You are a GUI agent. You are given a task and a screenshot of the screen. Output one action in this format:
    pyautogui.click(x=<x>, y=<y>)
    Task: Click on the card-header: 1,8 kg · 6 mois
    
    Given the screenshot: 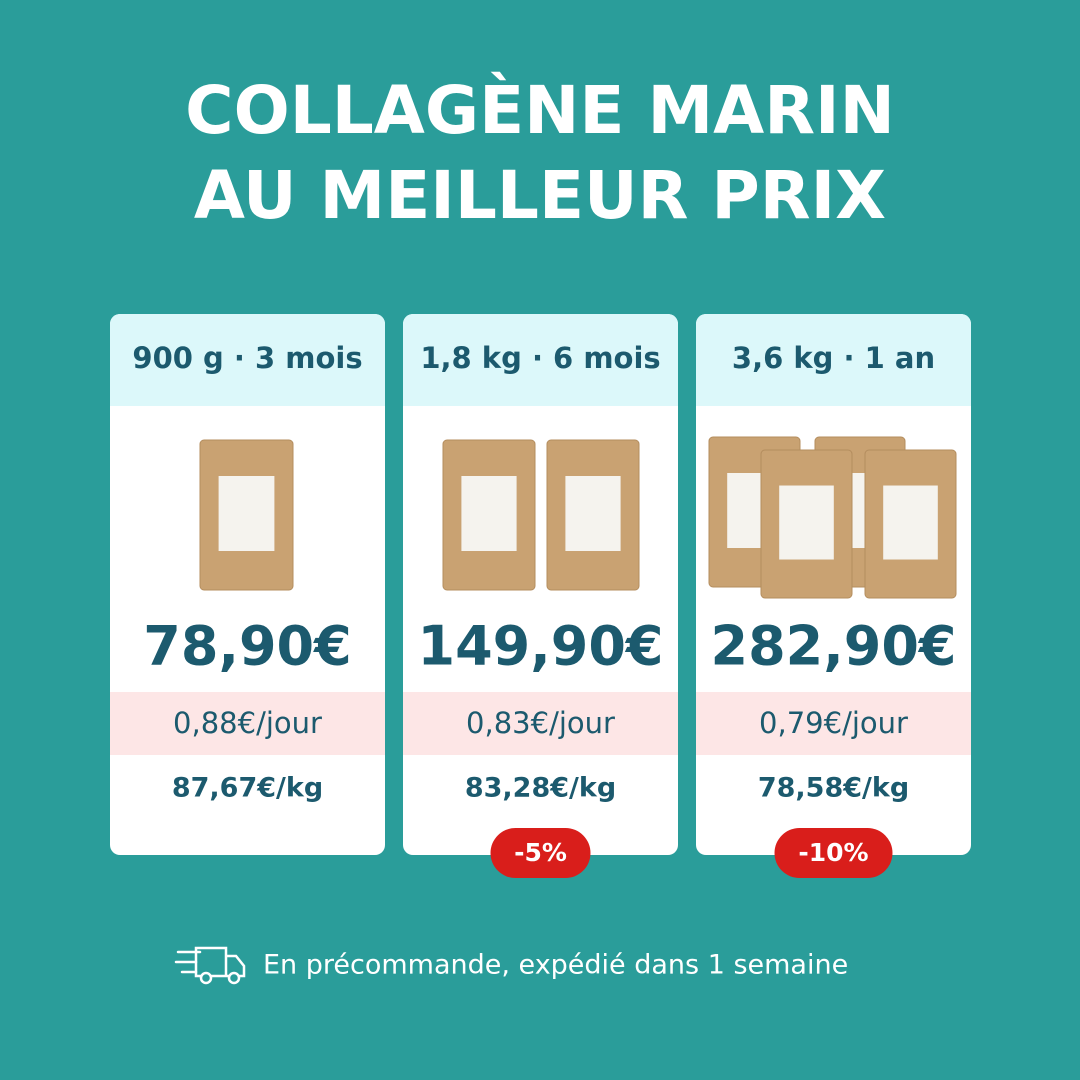 What is the action you would take?
    pyautogui.click(x=540, y=358)
    